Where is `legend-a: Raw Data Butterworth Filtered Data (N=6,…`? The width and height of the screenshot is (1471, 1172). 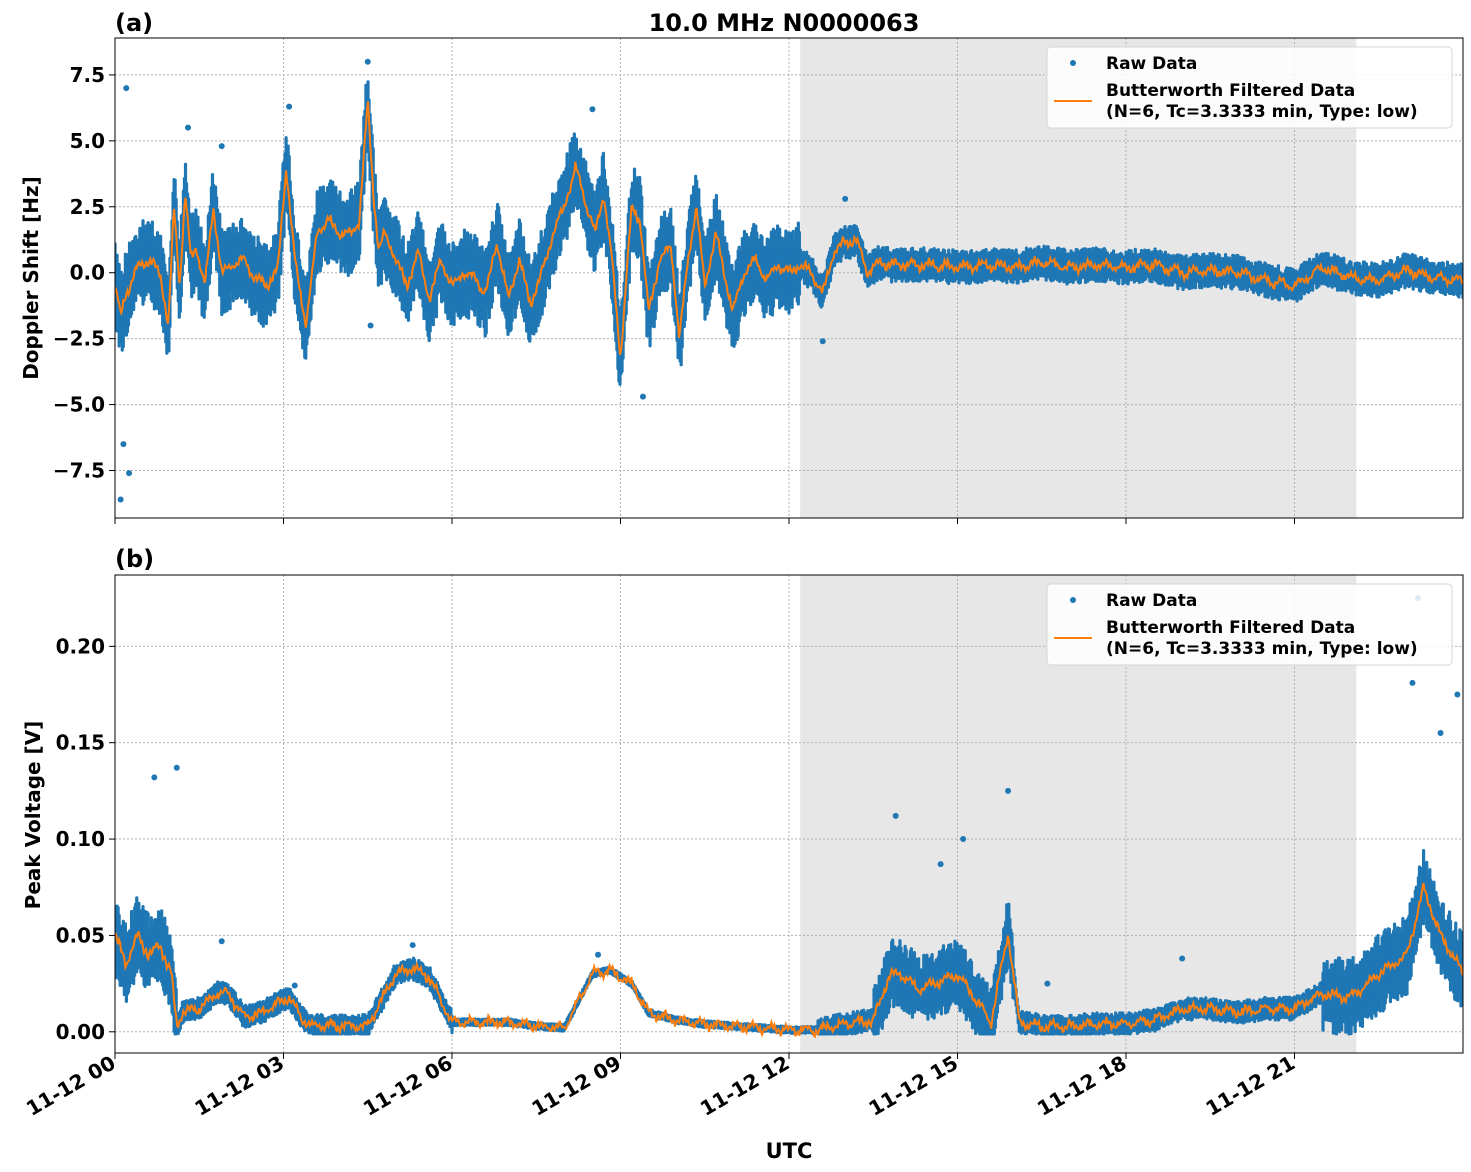
legend-a: Raw Data Butterworth Filtered Data (N=6,… is located at coordinates (1249, 87).